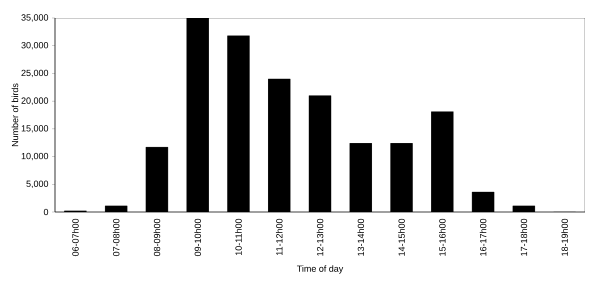  Describe the element at coordinates (279, 237) in the screenshot. I see `x-tick-label: 11-12h00` at that location.